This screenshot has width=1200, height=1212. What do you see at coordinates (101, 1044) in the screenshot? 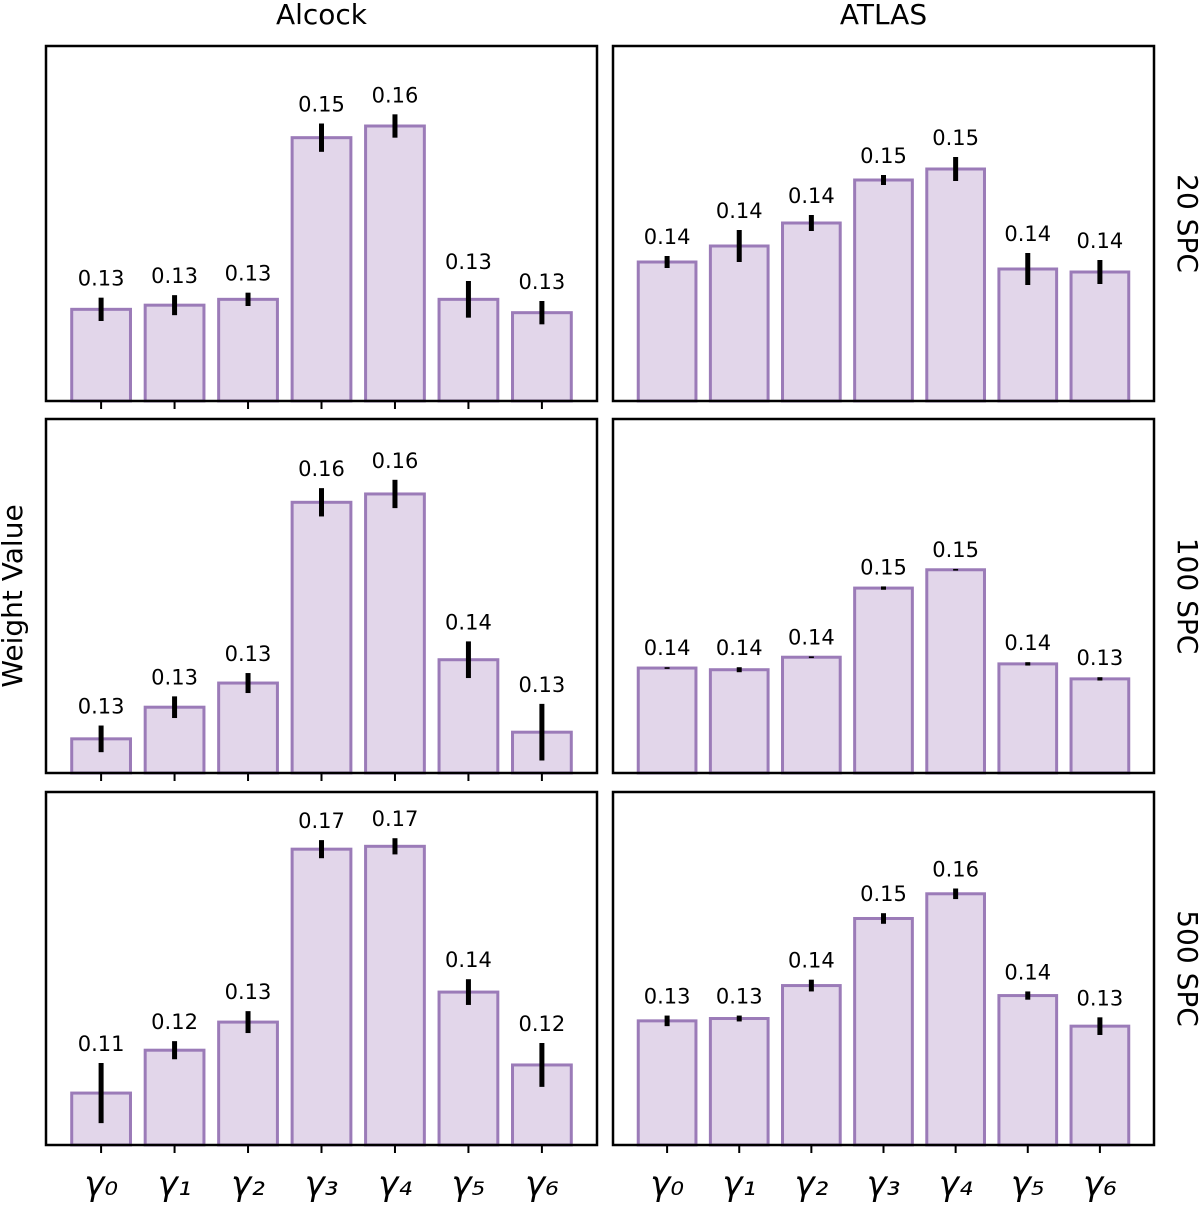
I see `value-label: 0.11` at bounding box center [101, 1044].